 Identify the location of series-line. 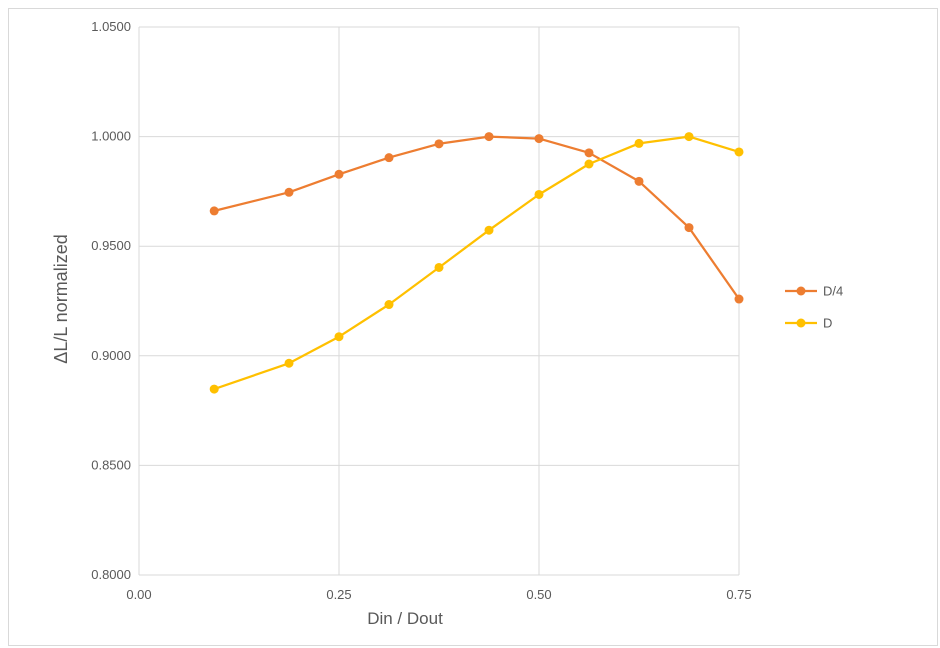
(476, 217).